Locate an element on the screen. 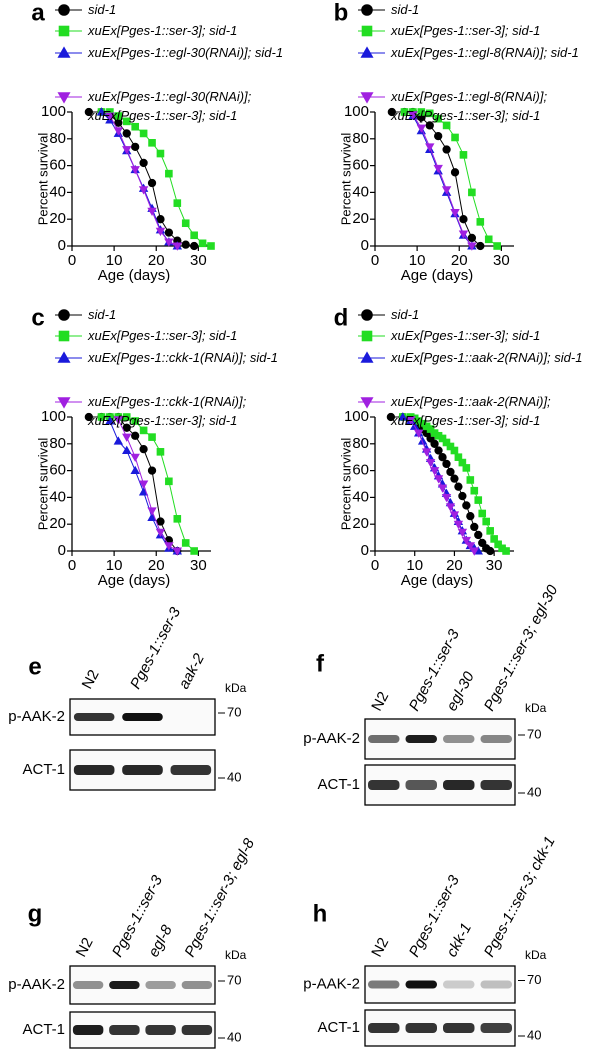 The width and height of the screenshot is (606, 1050). legend-label: sid-1 is located at coordinates (405, 314).